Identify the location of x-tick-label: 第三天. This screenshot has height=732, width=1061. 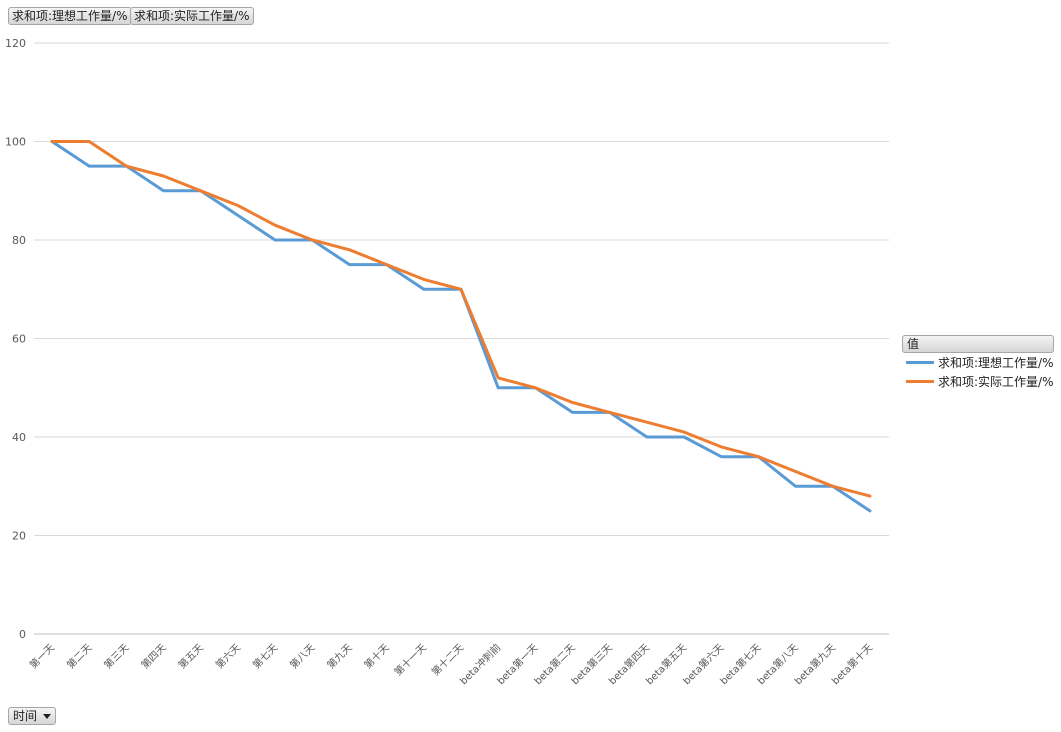
(116, 656).